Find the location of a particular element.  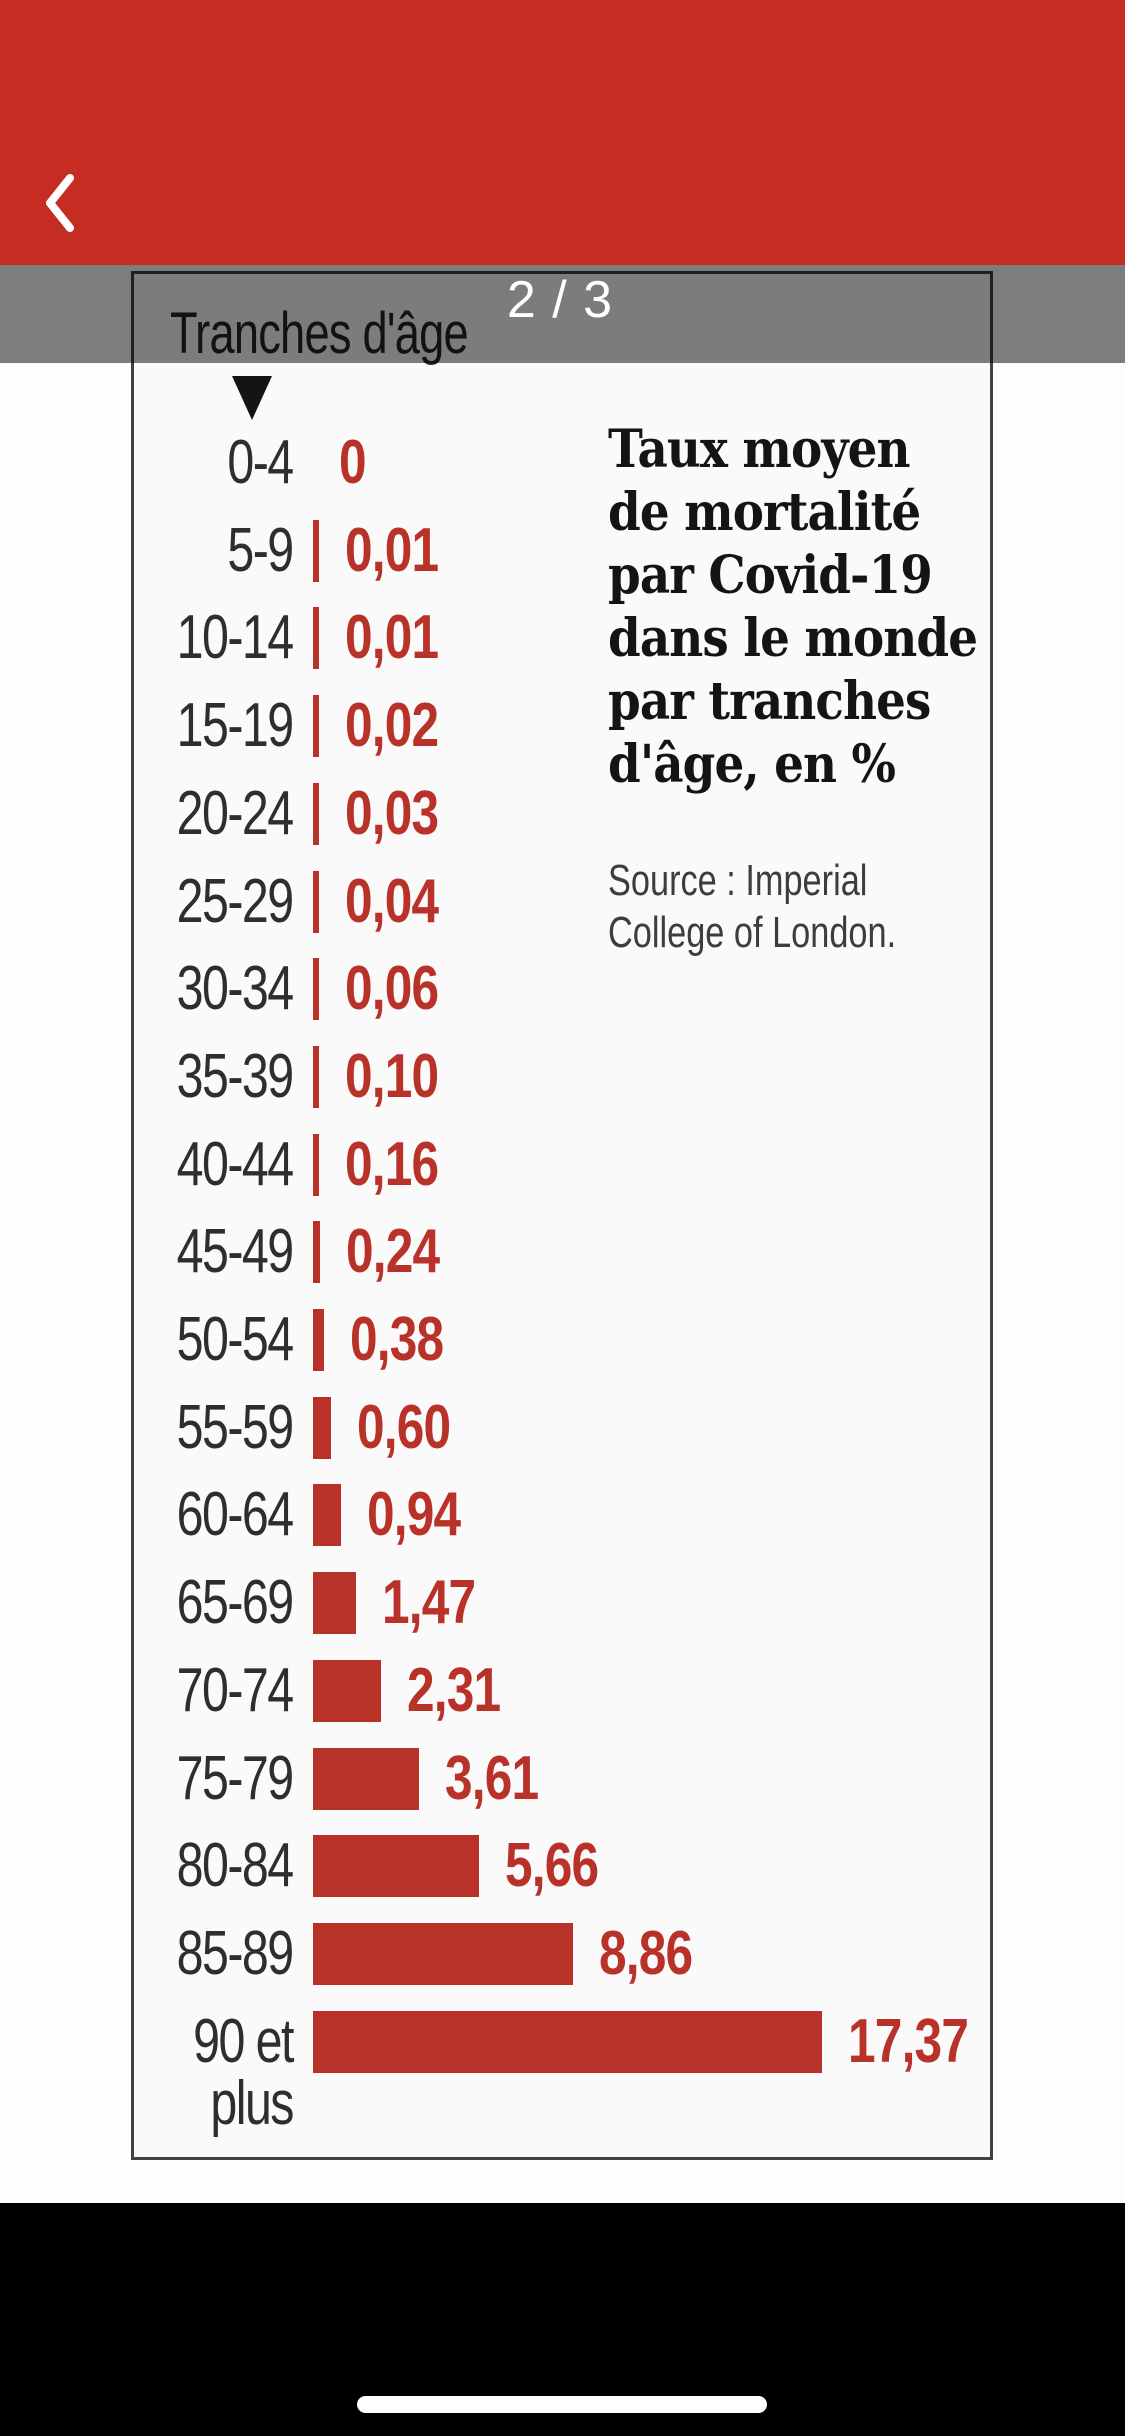

age-label: 45-49 is located at coordinates (235, 1251).